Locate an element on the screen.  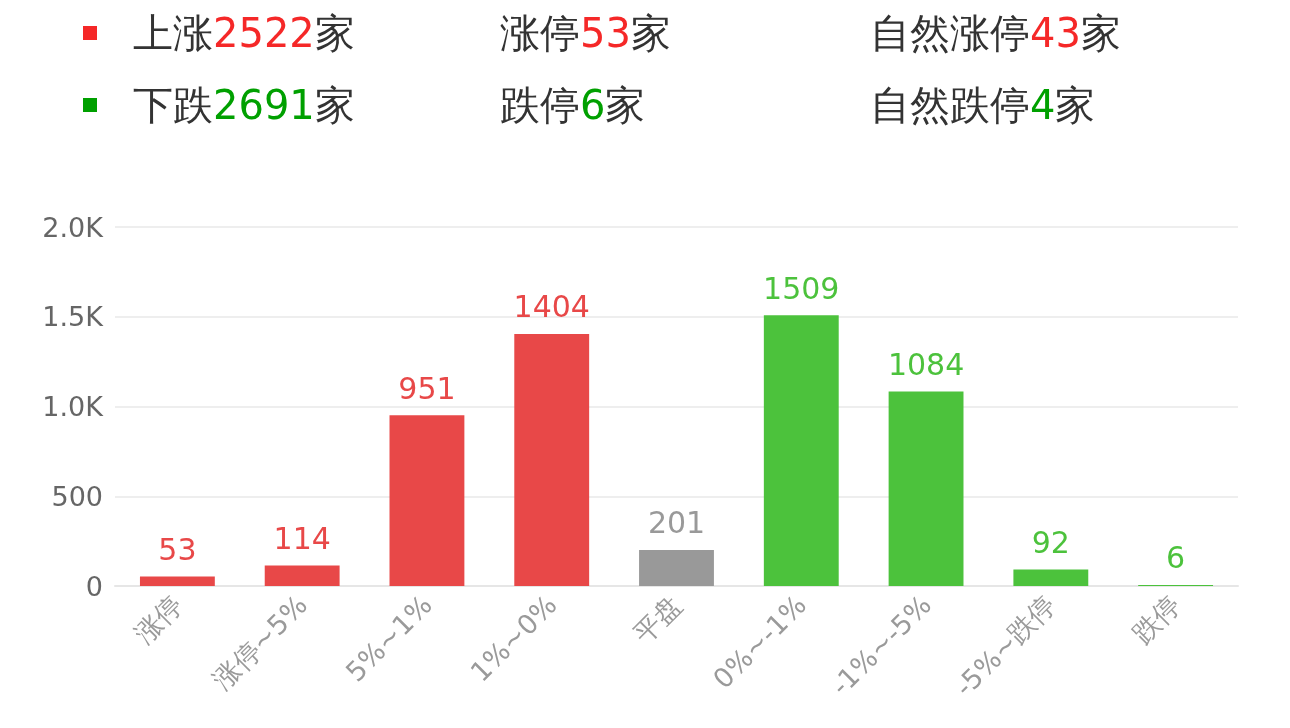
y-tick-label: 0 is located at coordinates (94, 586).